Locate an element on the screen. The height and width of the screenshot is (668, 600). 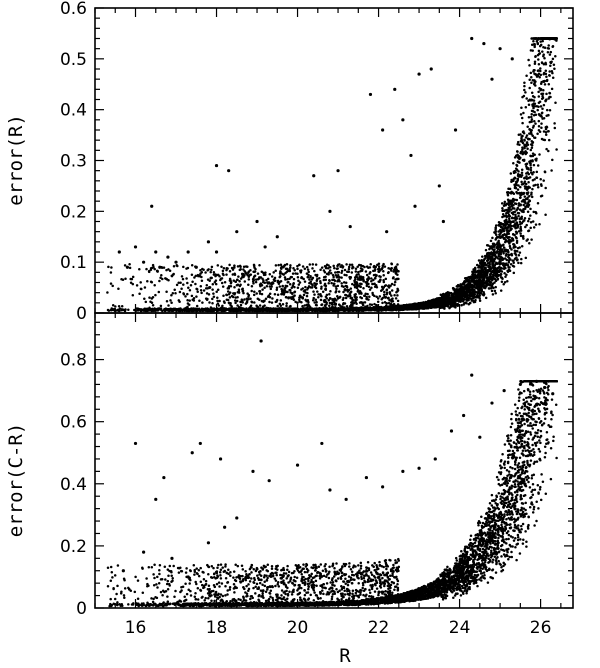
y-tick-label: 0.6 is located at coordinates (73, 9).